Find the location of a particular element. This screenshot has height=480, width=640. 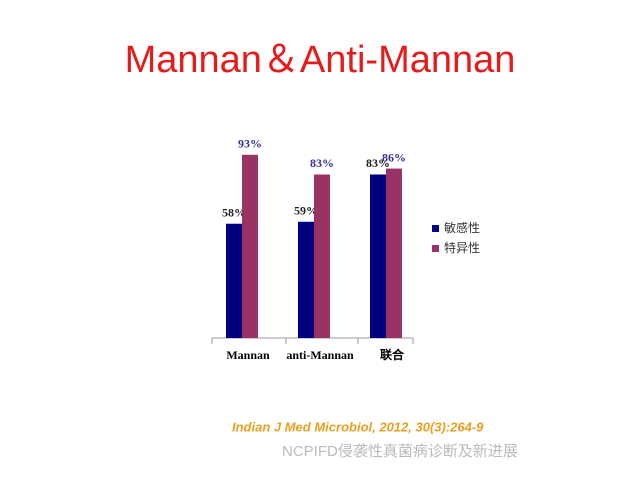

legend-label: 特异性 is located at coordinates (462, 247).